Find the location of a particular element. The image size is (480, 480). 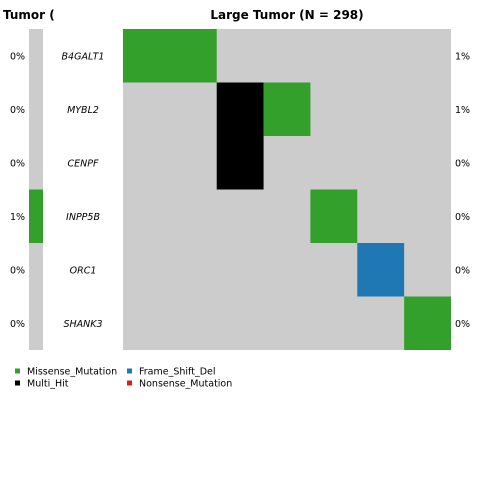

left-percent-cenpf: 0% is located at coordinates (17, 163).